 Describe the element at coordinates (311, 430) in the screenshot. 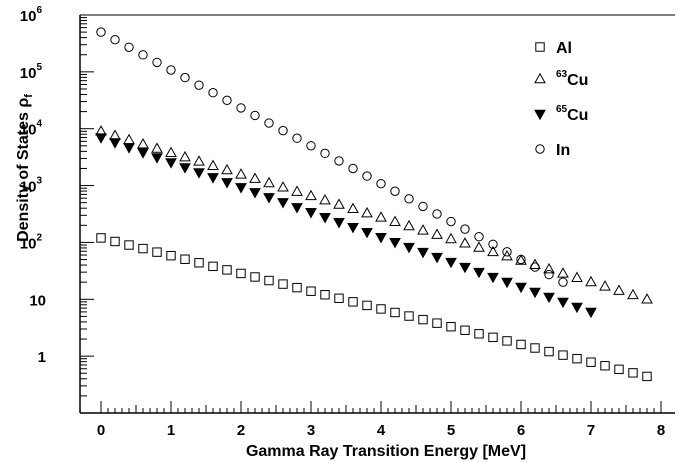

I see `x-tick-label: 3` at that location.